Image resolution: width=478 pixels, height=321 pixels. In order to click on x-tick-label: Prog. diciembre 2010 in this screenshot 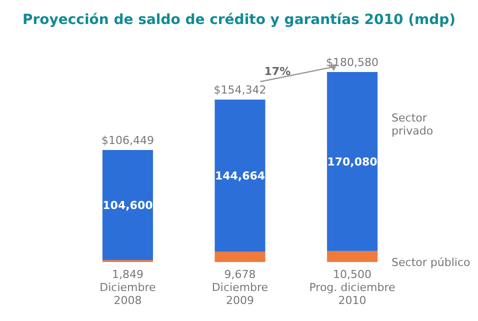, I will do `click(352, 294)`.